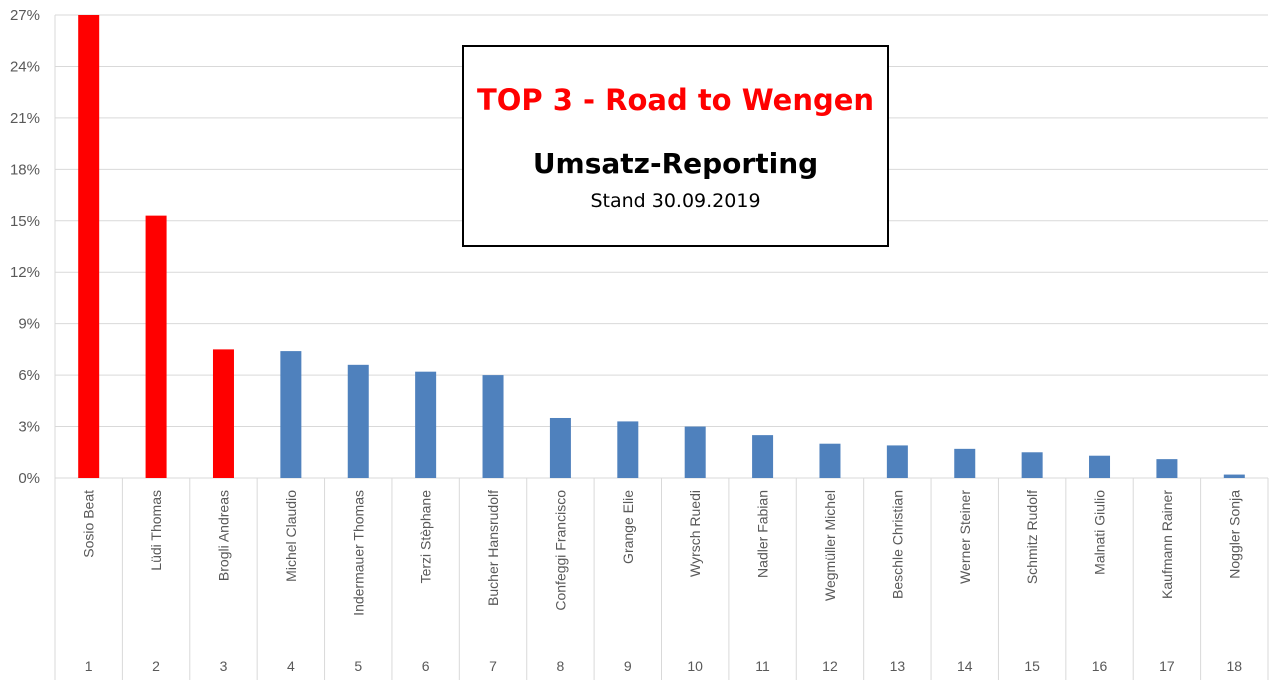  I want to click on rank-label: 14, so click(965, 666).